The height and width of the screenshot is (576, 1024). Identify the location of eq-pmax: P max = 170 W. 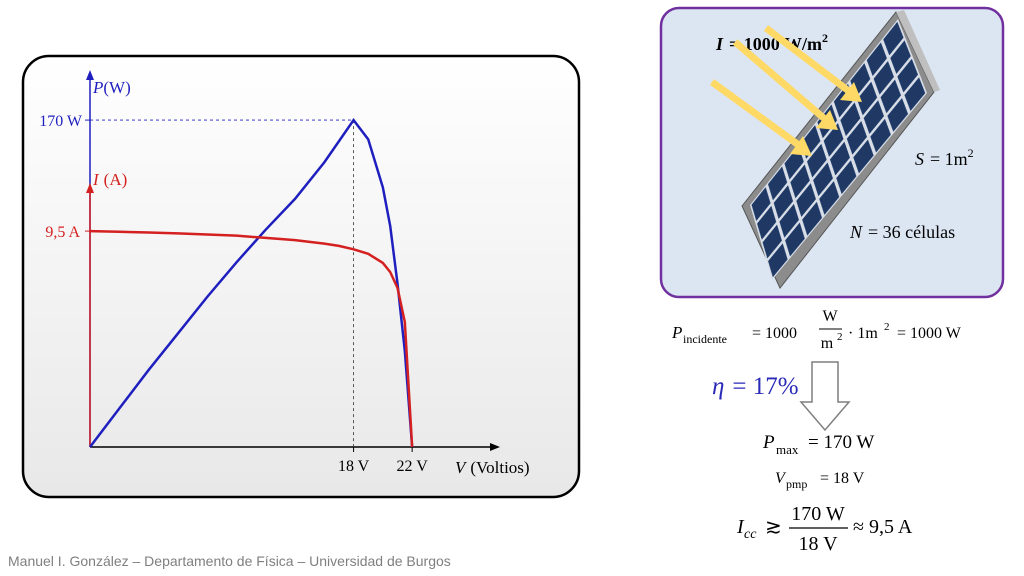
(818, 444).